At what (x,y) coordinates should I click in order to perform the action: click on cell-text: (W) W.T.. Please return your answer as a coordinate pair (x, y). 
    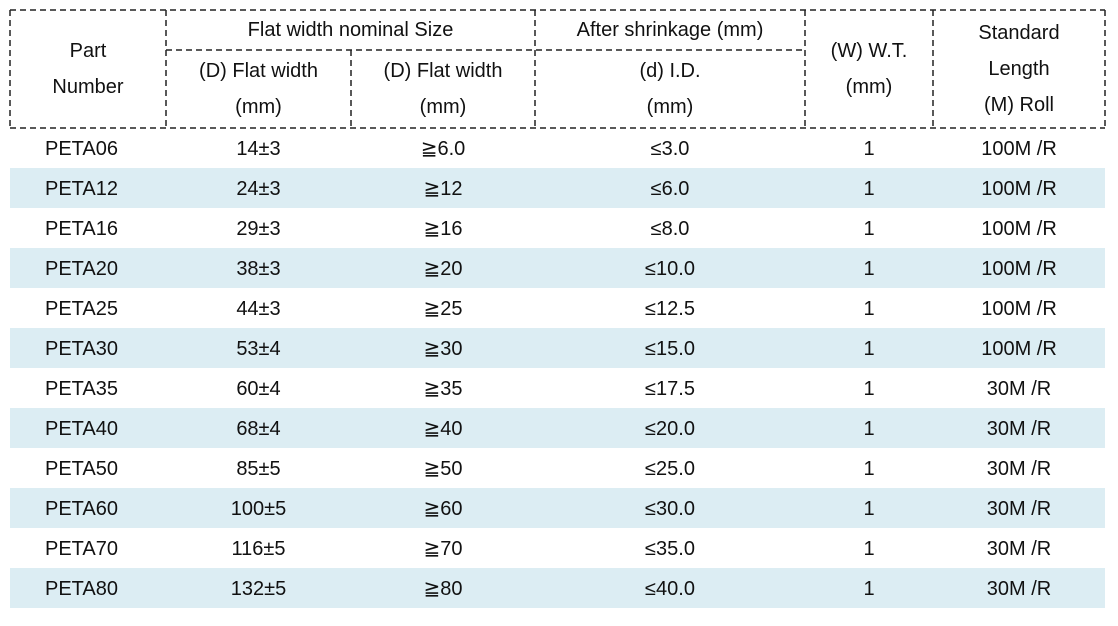
    Looking at the image, I should click on (869, 51).